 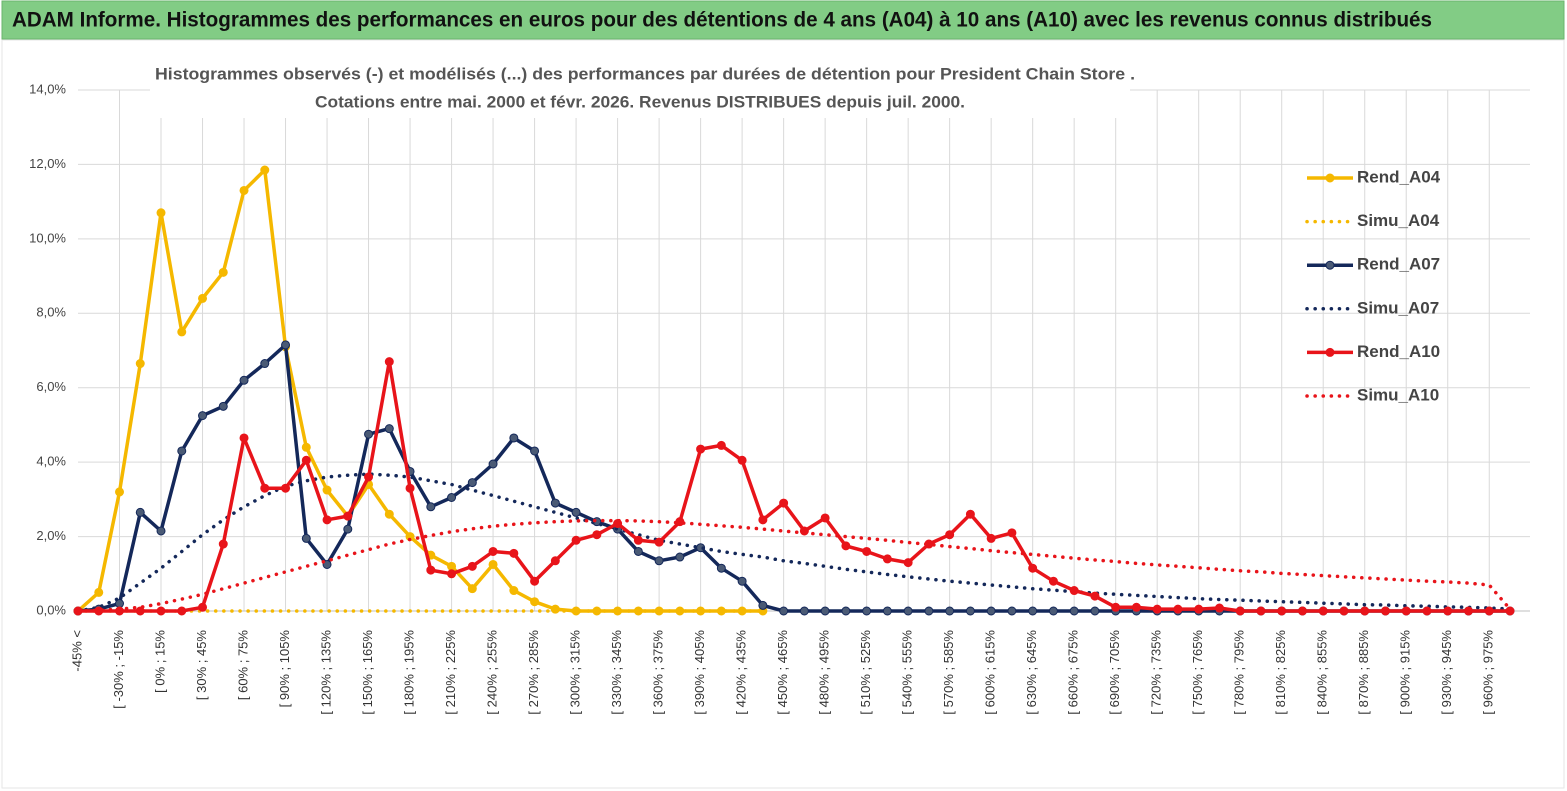 I want to click on header-bar, so click(x=783, y=20).